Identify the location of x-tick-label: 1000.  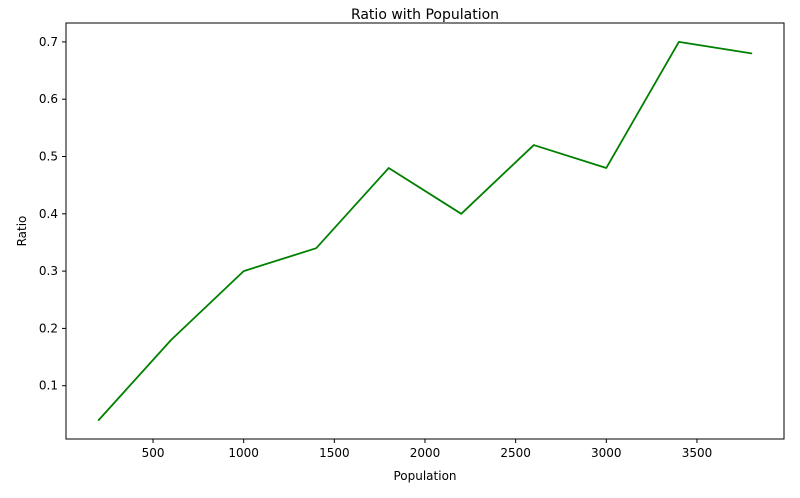
(243, 453).